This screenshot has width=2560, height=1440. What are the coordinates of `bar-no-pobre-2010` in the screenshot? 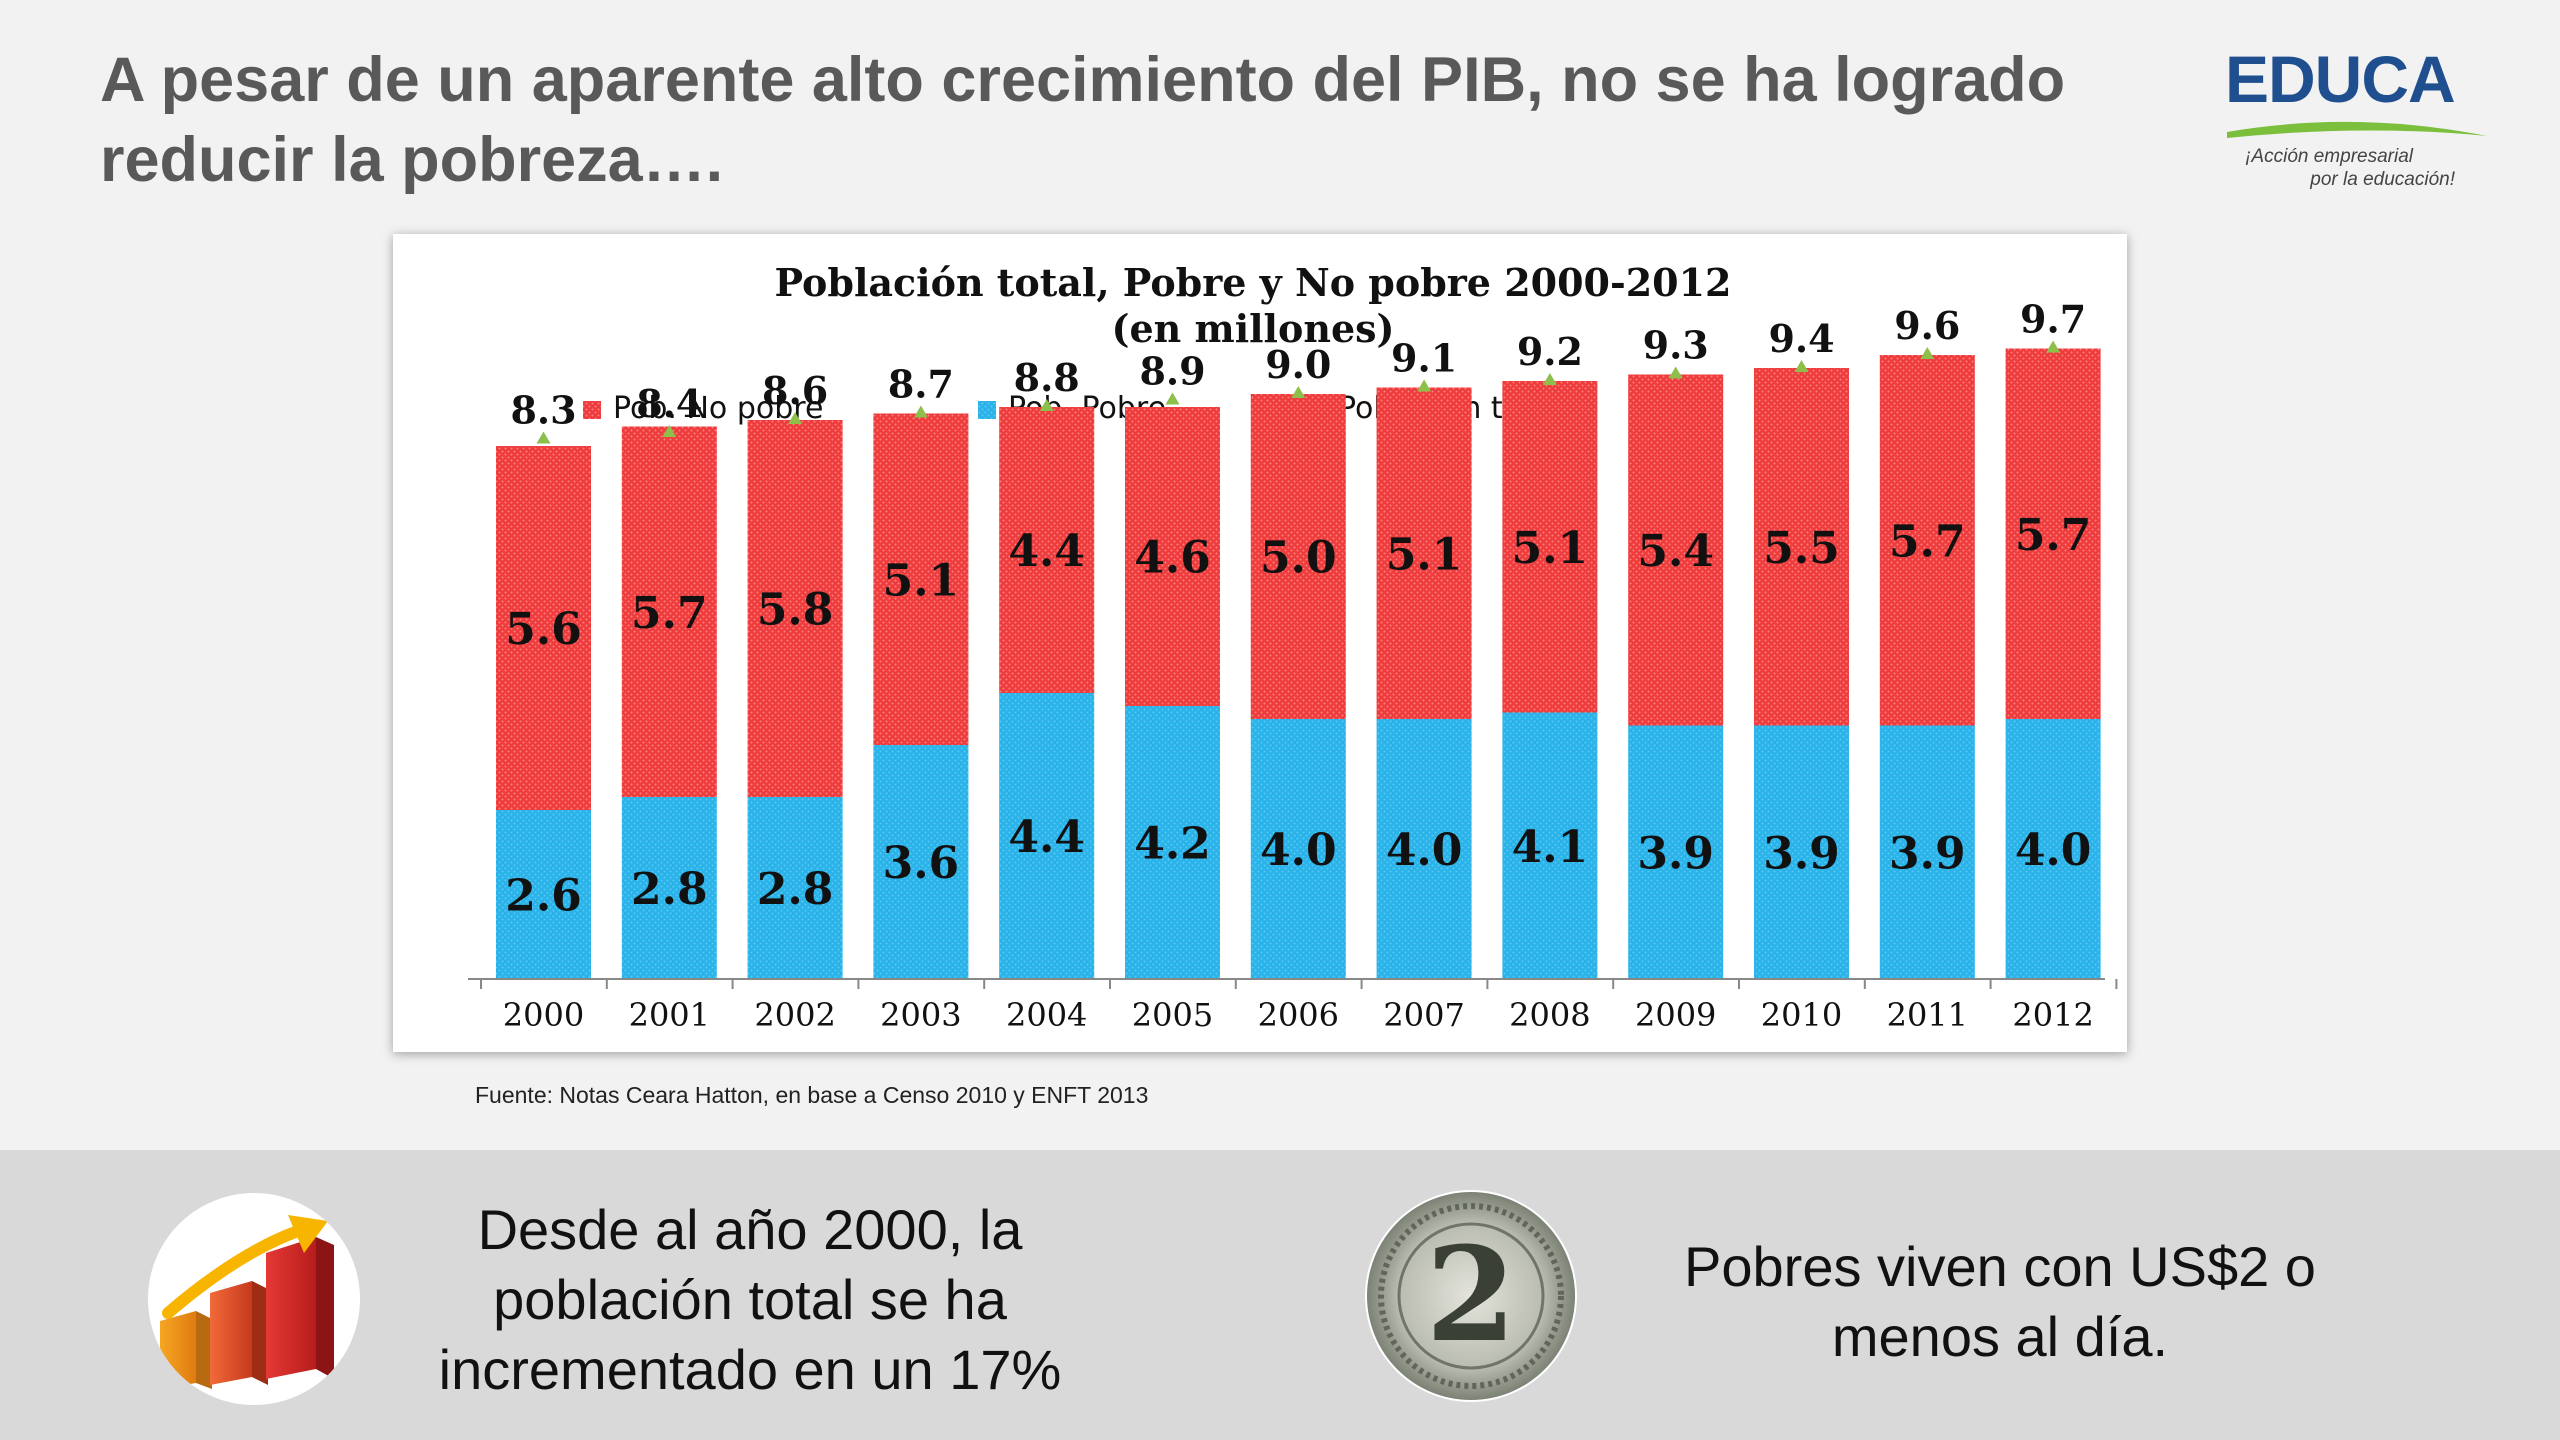 It's located at (1801, 547).